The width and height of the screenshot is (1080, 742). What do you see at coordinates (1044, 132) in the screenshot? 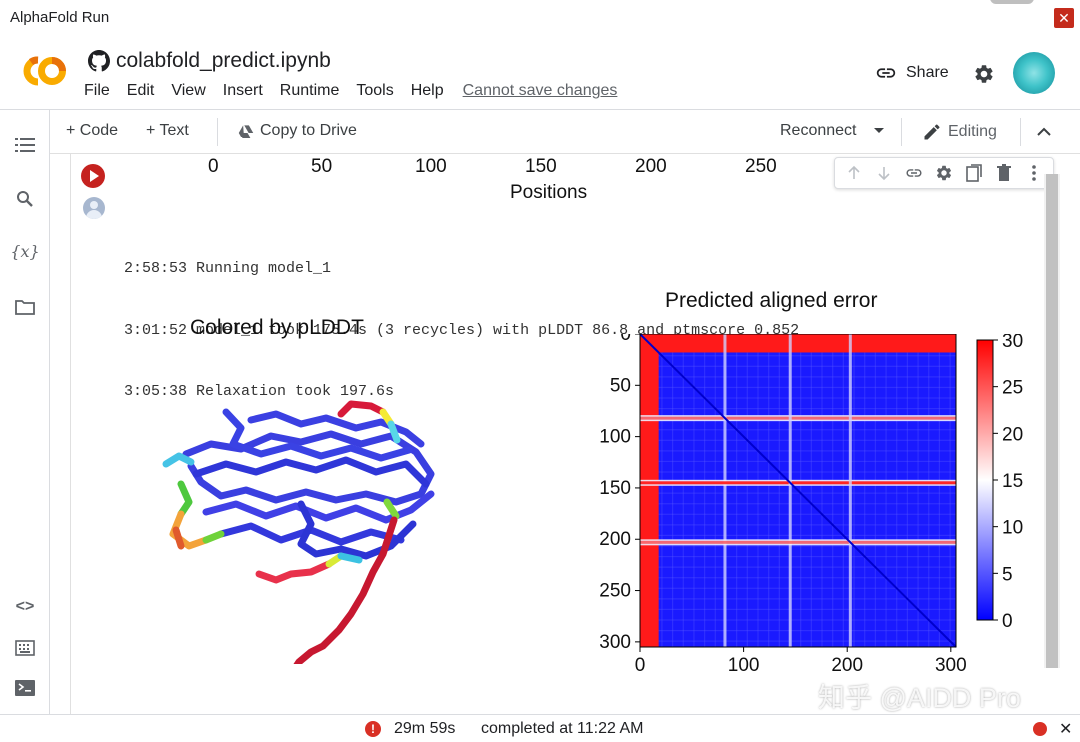
I see `chevron-up-icon` at bounding box center [1044, 132].